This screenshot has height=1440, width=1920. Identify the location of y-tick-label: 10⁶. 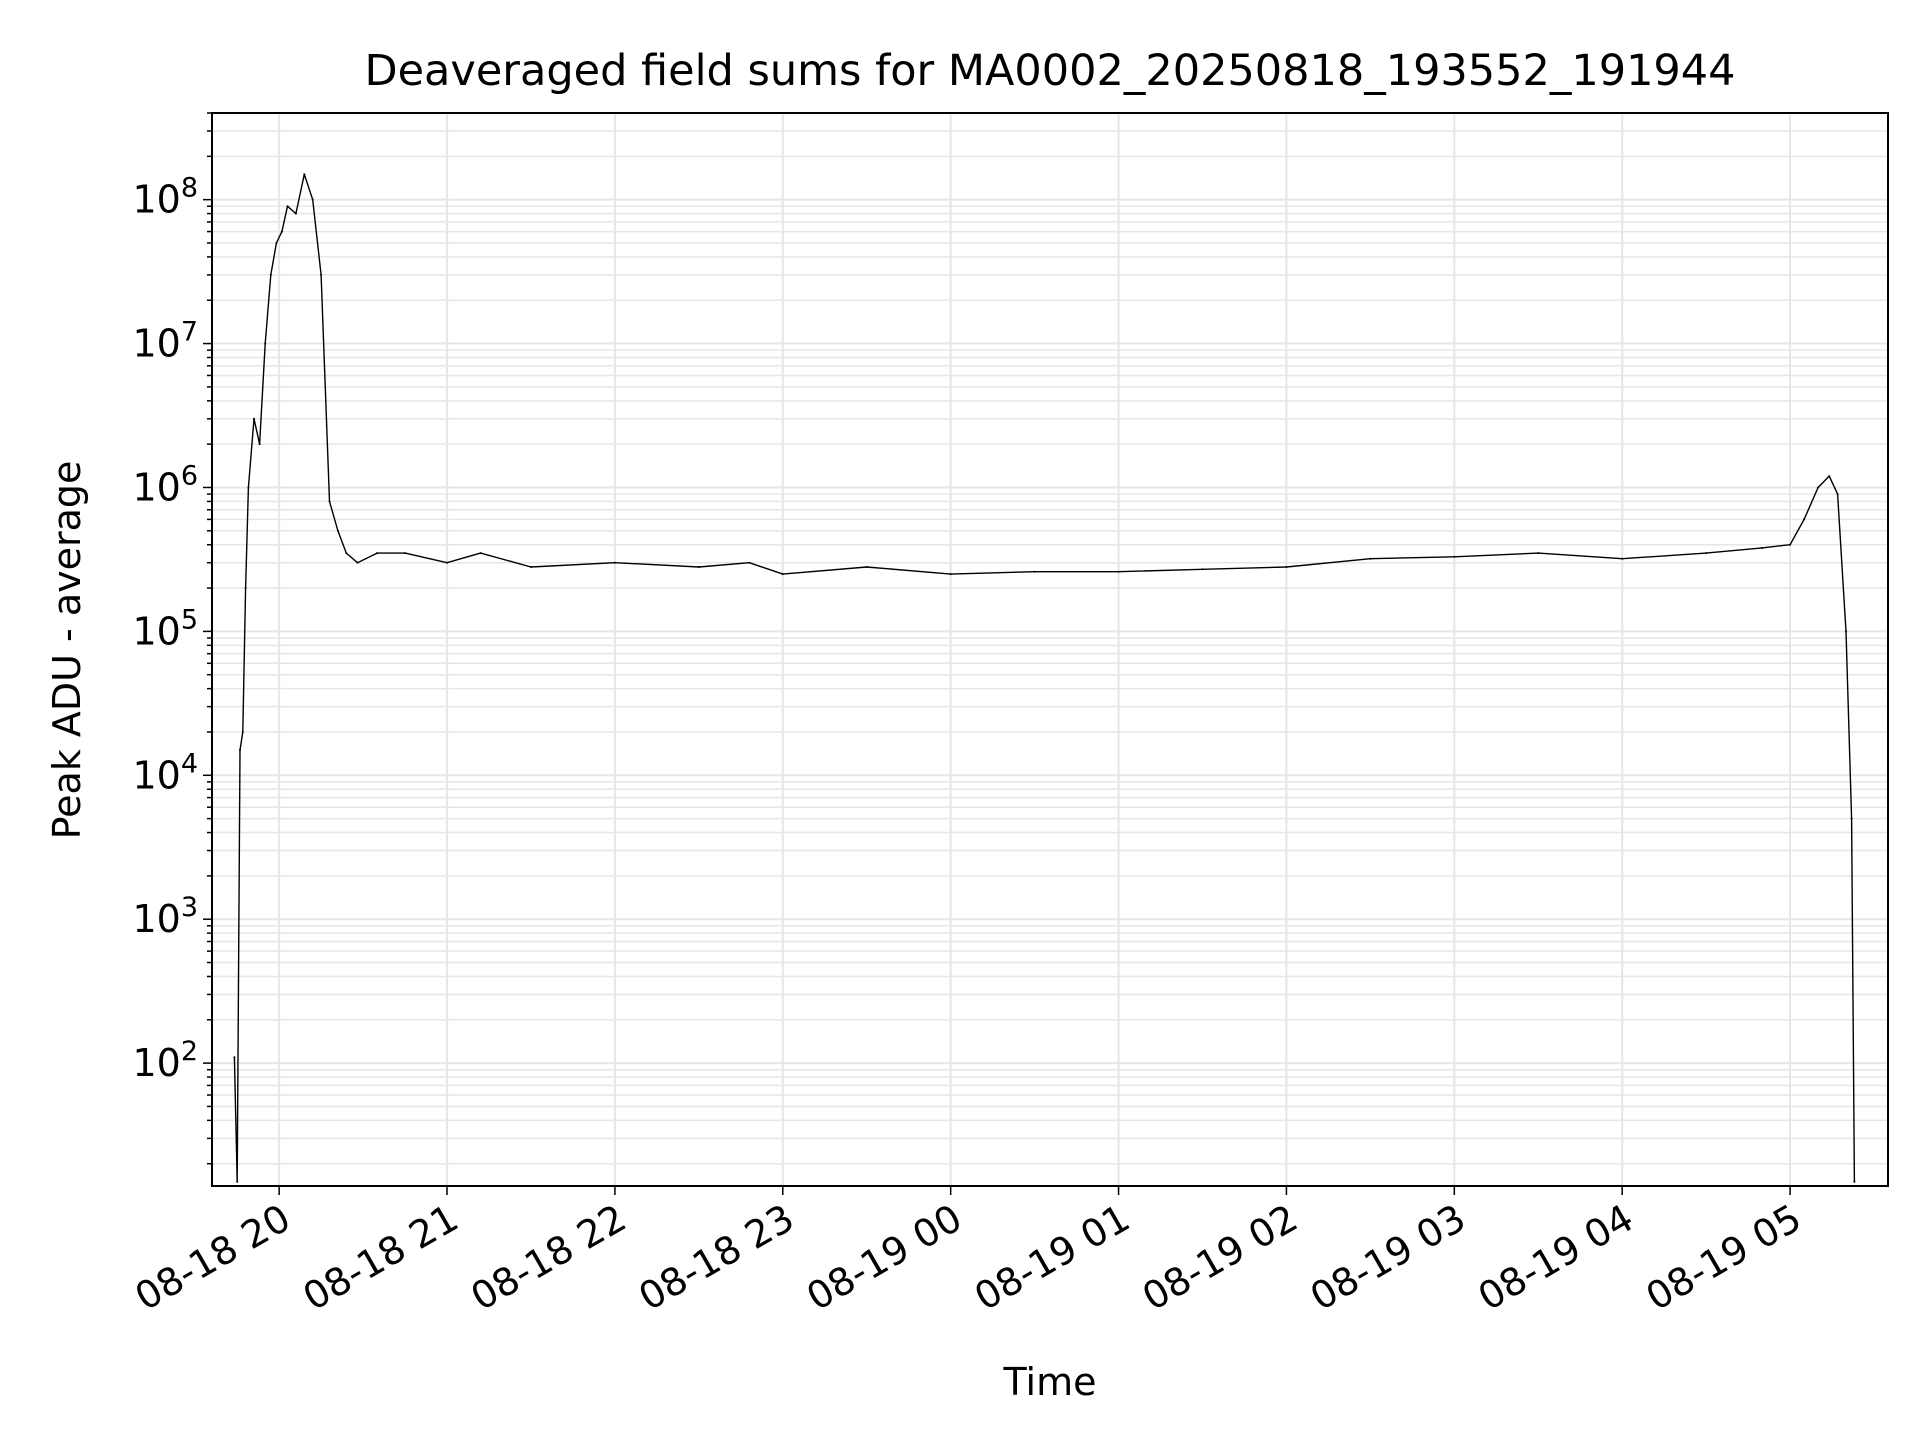
(165, 484).